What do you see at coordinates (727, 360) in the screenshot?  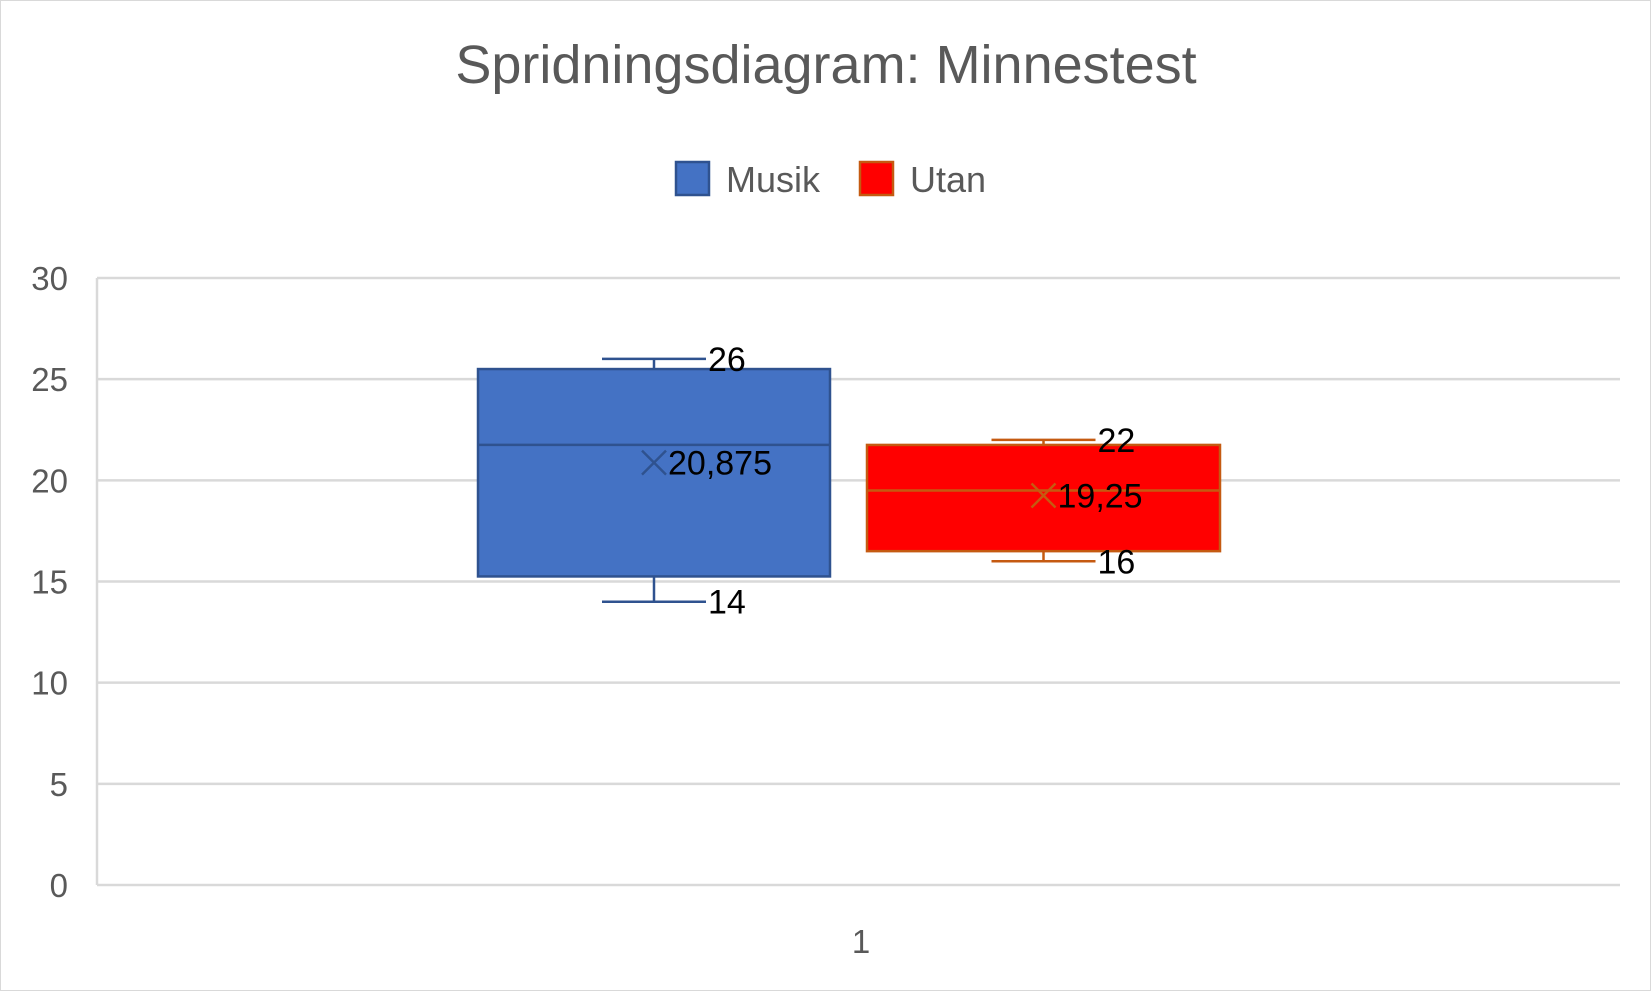 I see `data-label-max: 26` at bounding box center [727, 360].